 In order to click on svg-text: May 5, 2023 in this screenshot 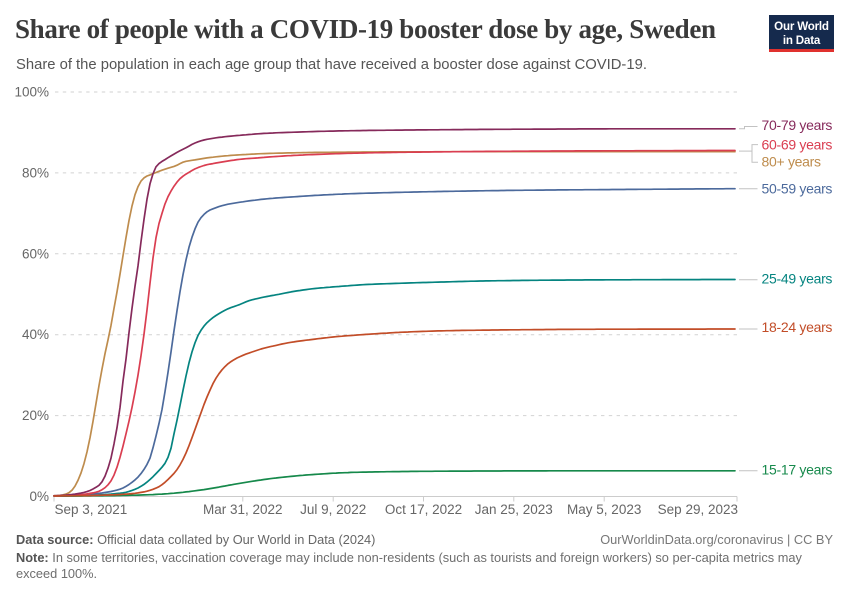, I will do `click(604, 509)`.